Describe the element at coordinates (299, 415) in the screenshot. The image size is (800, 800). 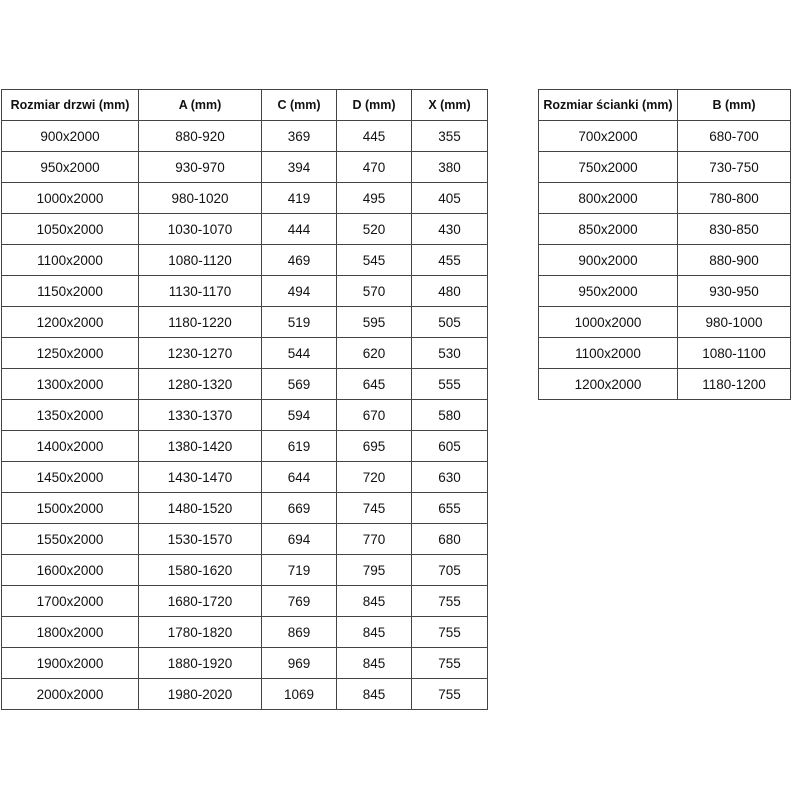
I see `table-cell: 594` at that location.